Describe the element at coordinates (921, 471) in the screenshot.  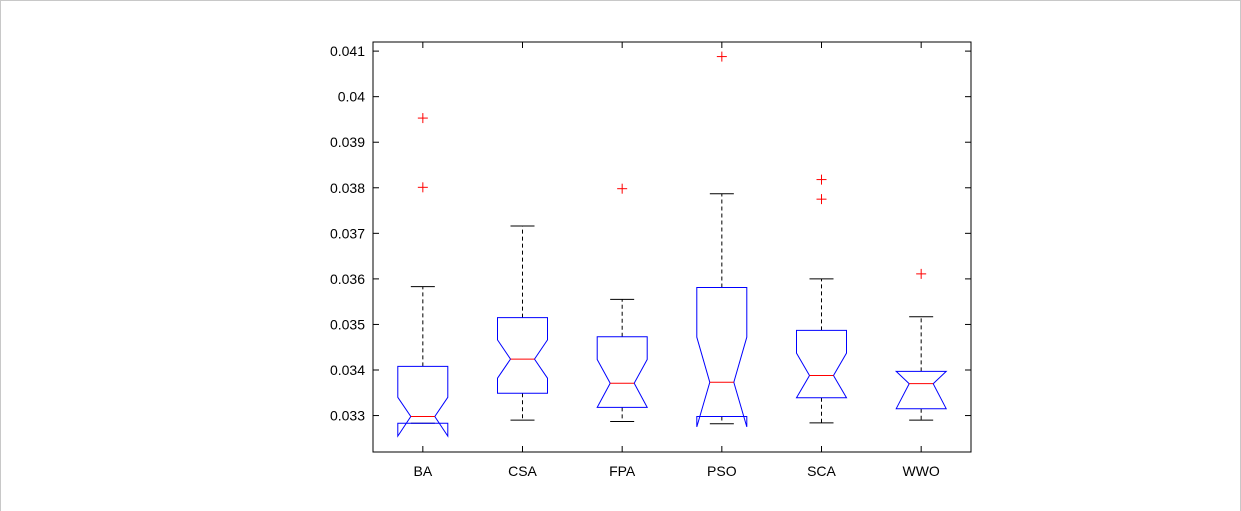
I see `x-tick-label-wwo: WWO` at that location.